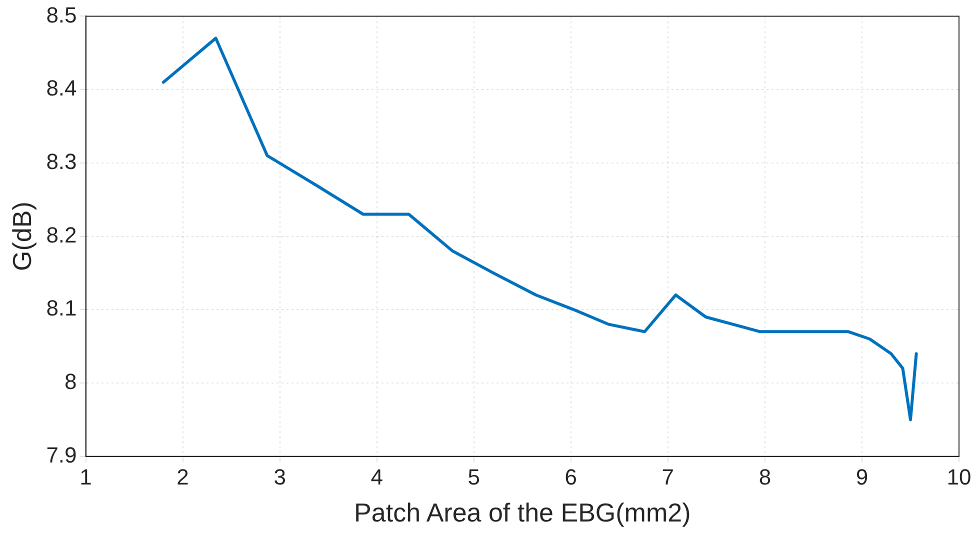 This screenshot has height=538, width=977. What do you see at coordinates (571, 477) in the screenshot?
I see `x-tick-label: 6` at bounding box center [571, 477].